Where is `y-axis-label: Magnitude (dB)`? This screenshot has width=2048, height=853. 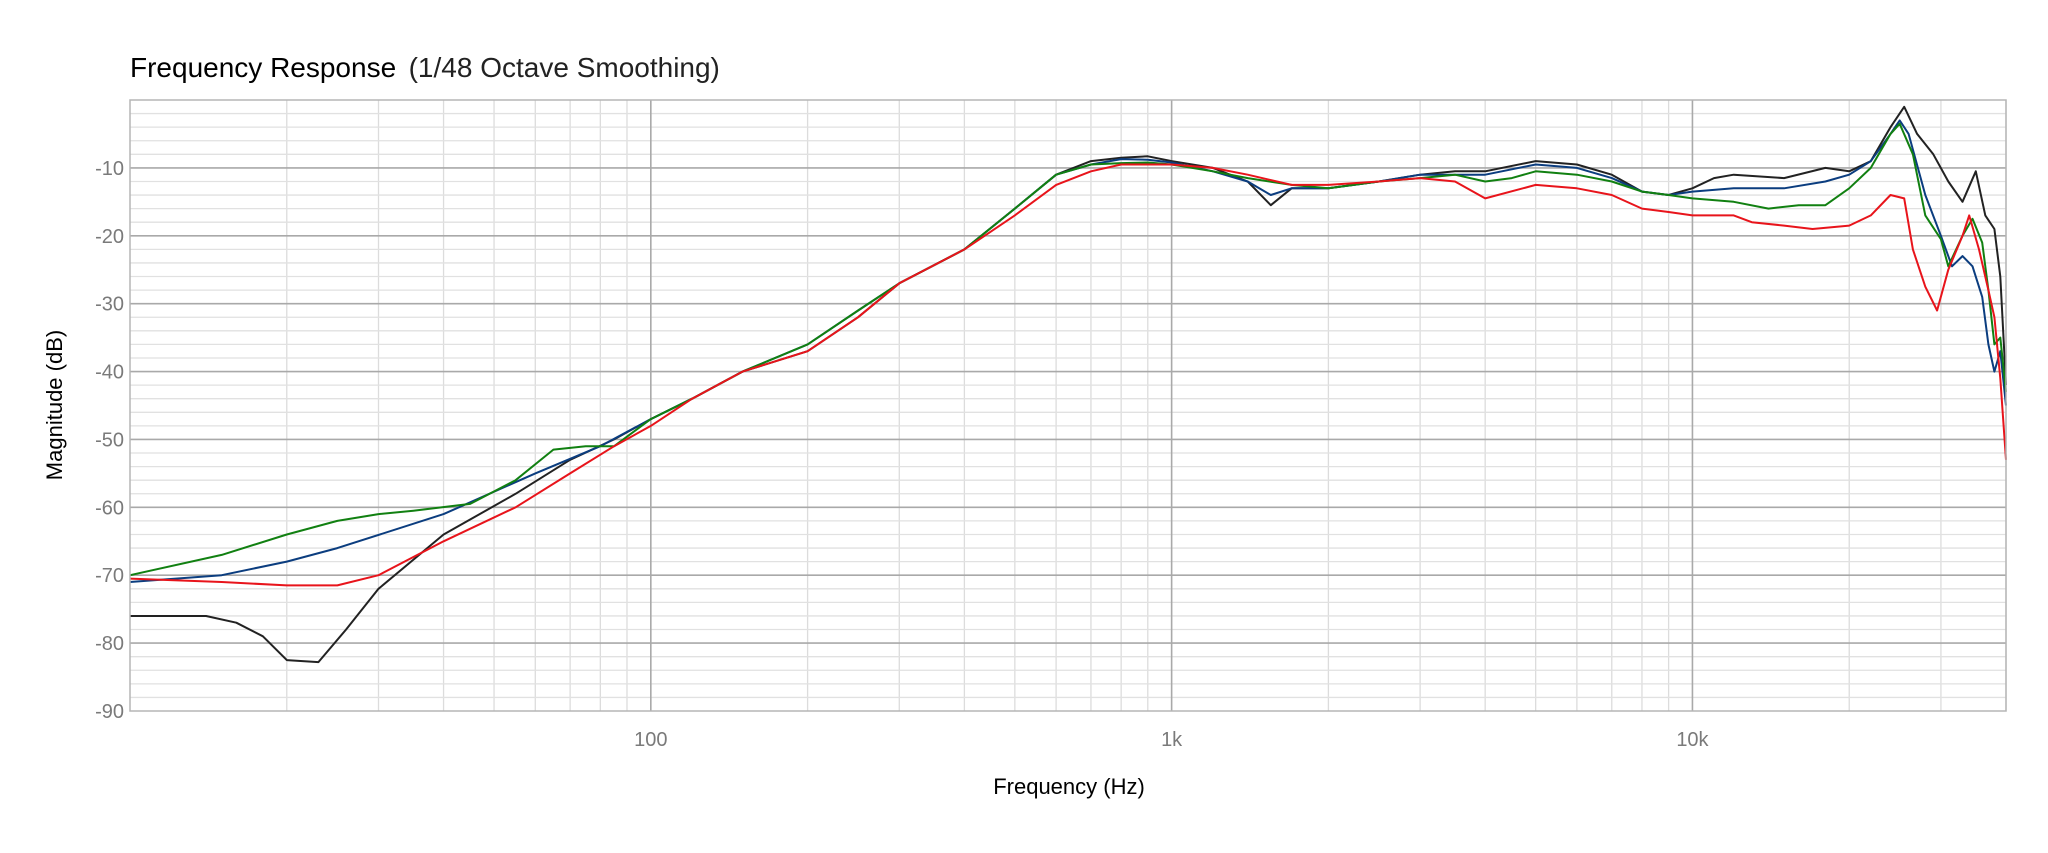
y-axis-label: Magnitude (dB) is located at coordinates (54, 405).